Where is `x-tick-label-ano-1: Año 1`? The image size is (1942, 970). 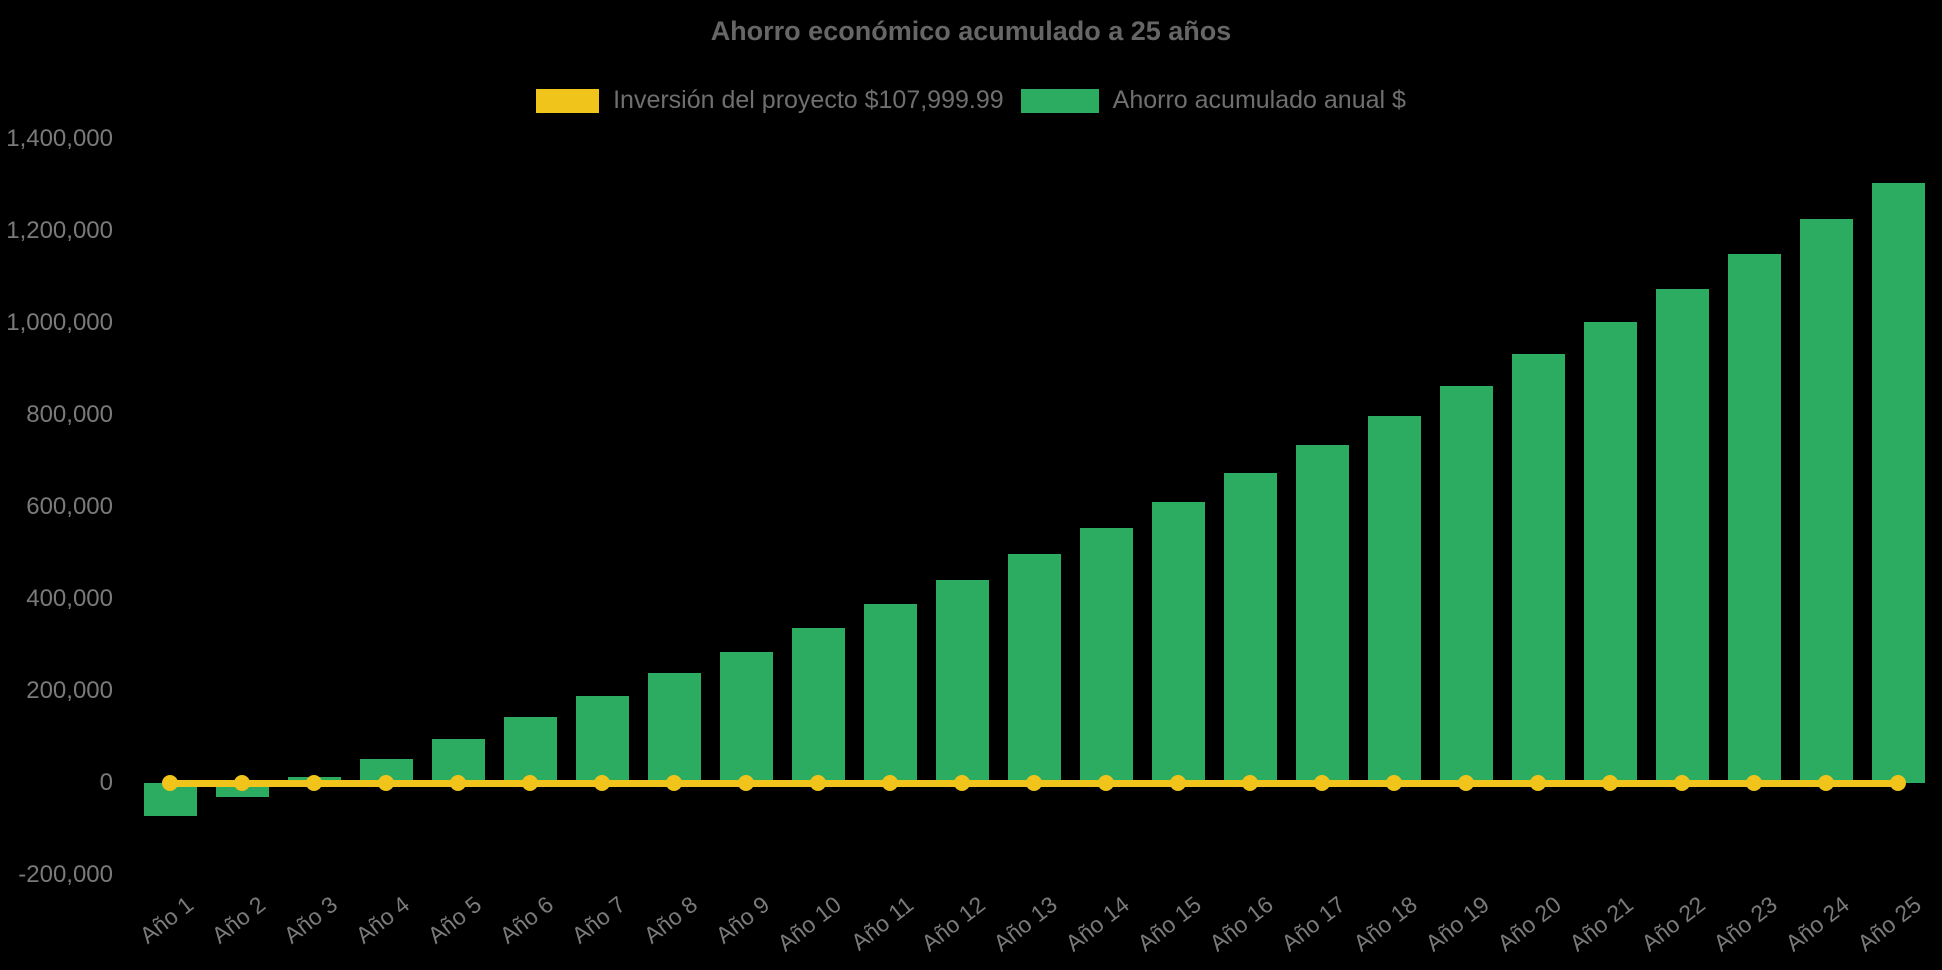
x-tick-label-ano-1: Año 1 is located at coordinates (166, 920).